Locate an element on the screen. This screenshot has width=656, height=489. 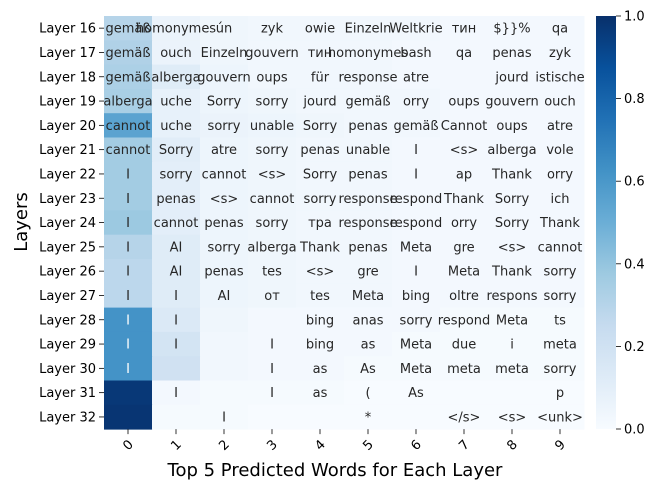
cell-label: <unk> is located at coordinates (560, 417).